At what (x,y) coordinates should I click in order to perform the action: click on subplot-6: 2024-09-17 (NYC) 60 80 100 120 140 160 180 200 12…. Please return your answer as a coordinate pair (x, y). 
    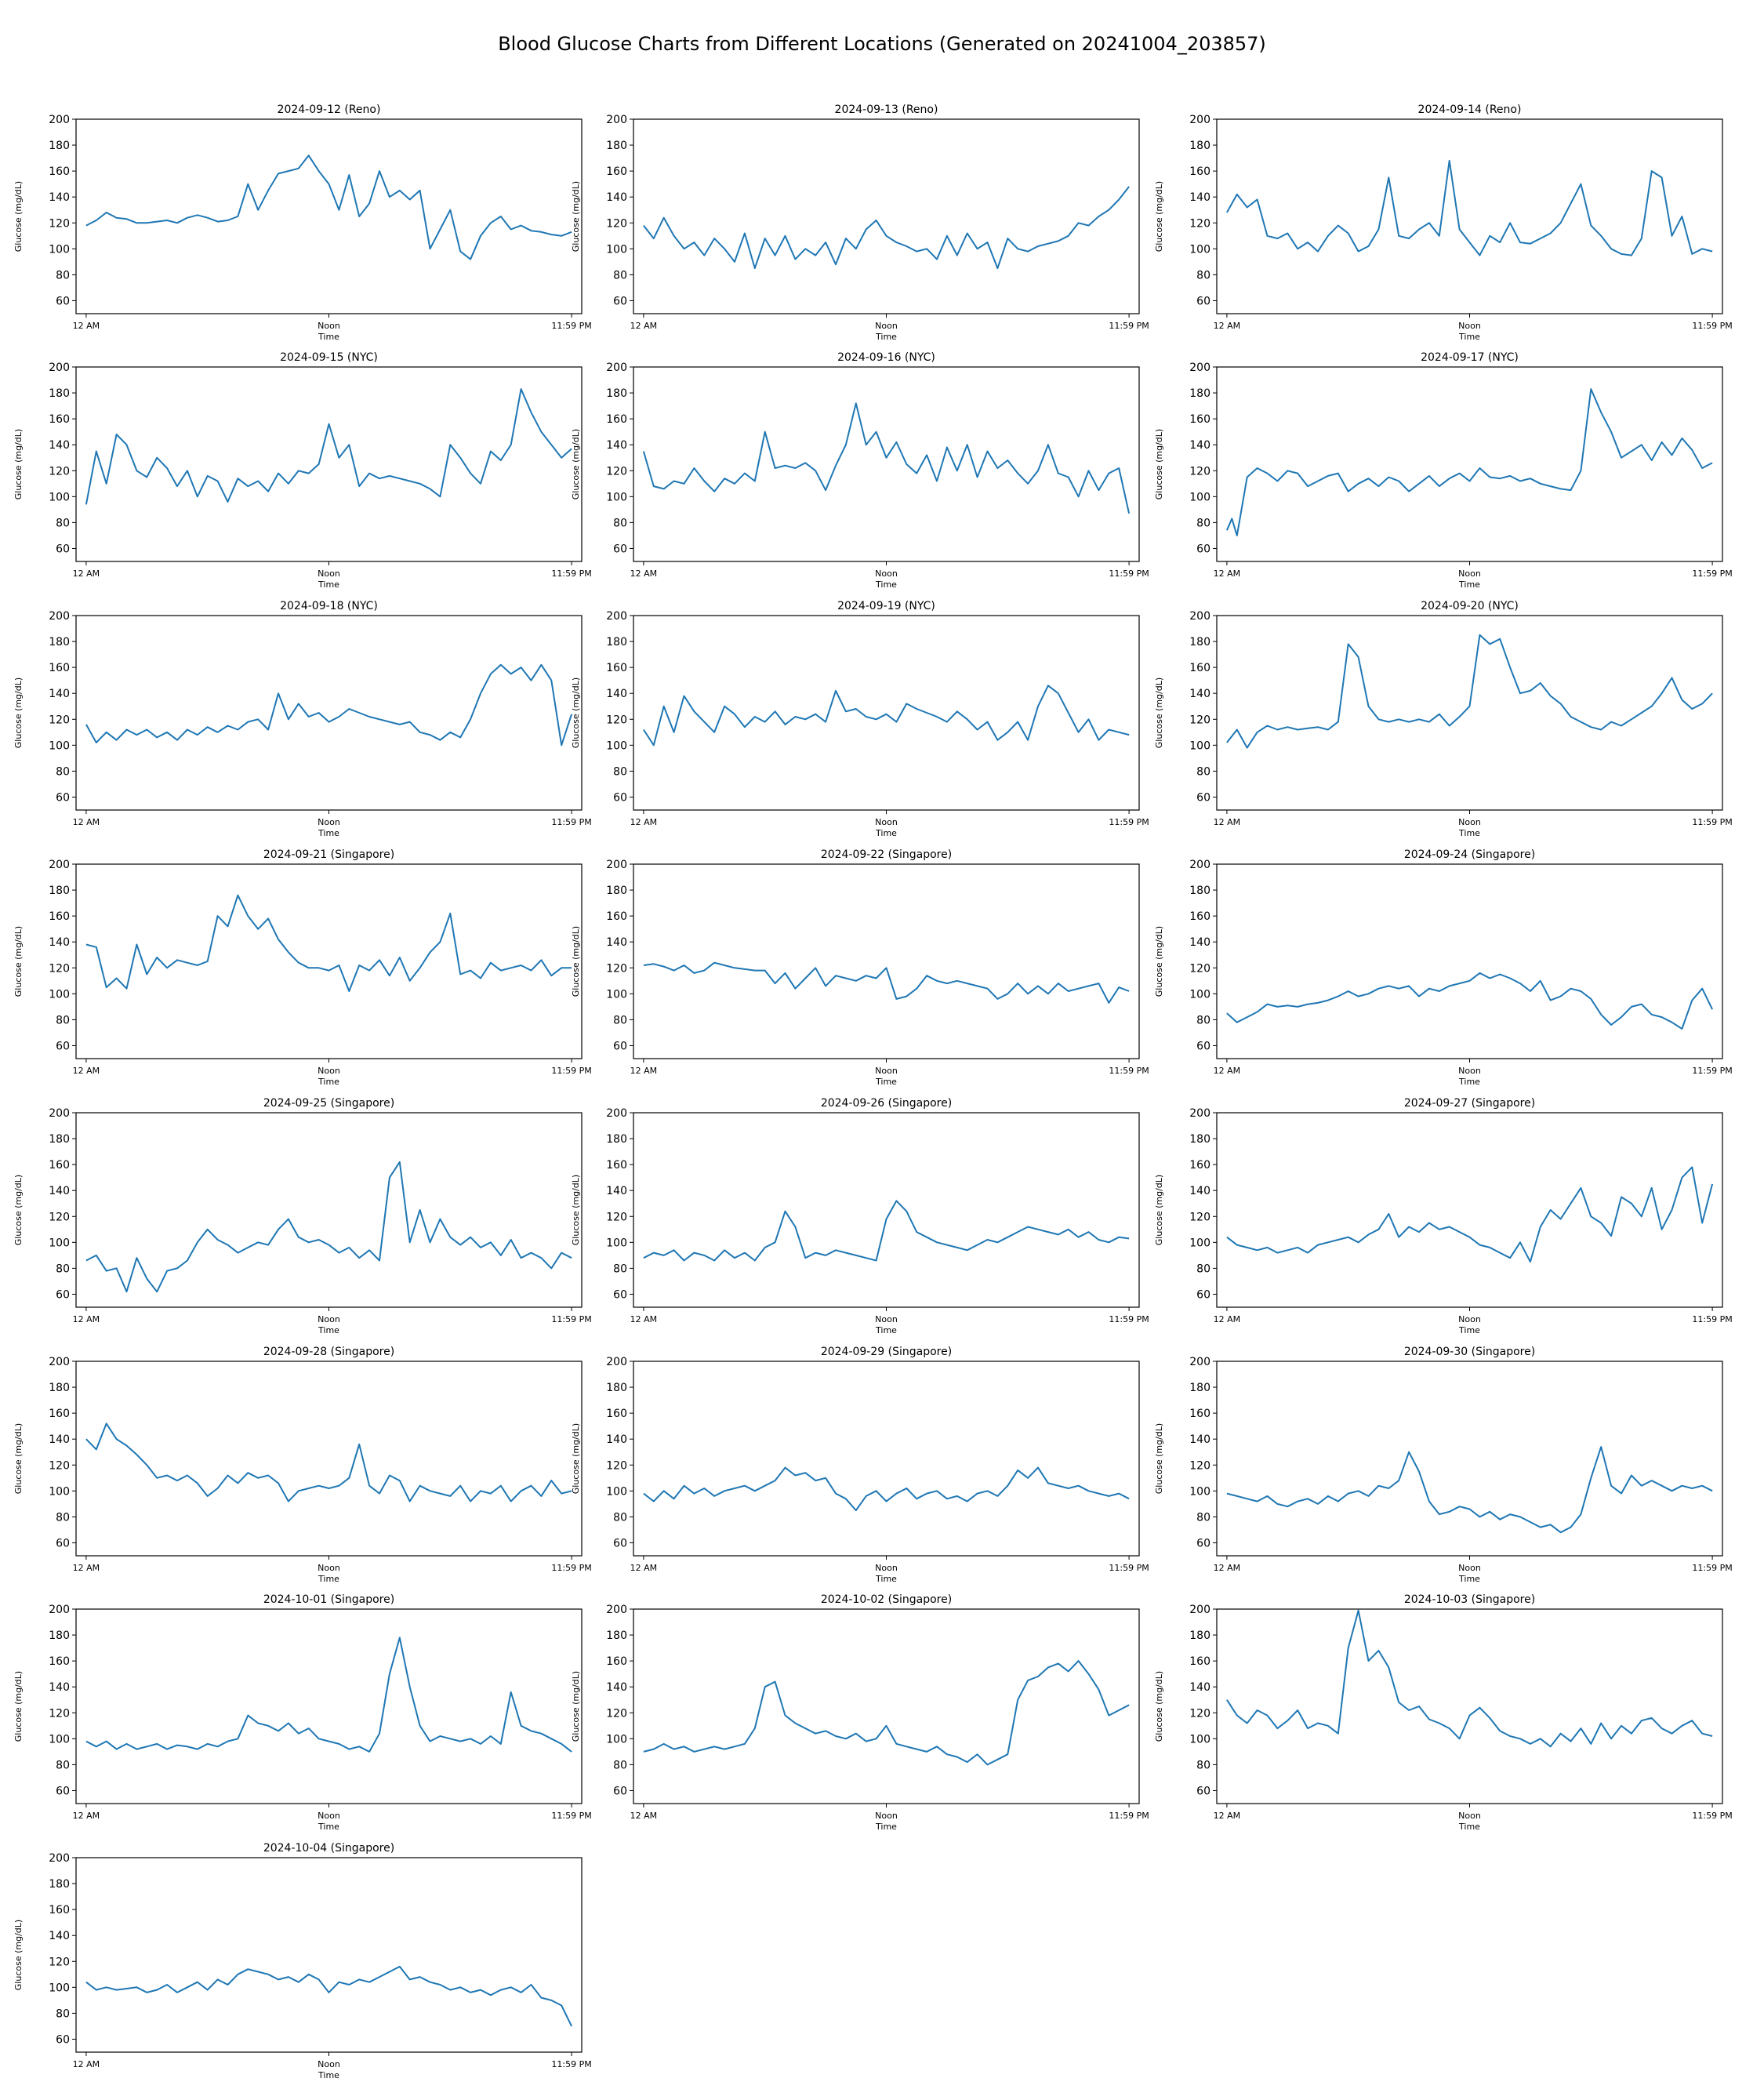
    Looking at the image, I should click on (1443, 470).